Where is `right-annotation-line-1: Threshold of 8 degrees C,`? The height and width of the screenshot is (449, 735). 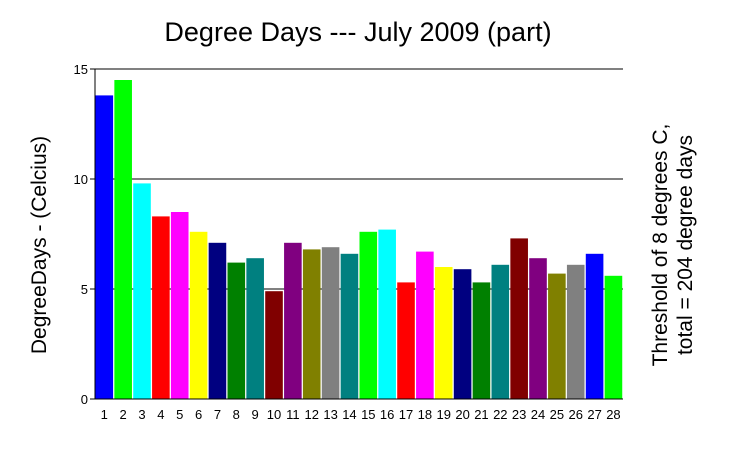 right-annotation-line-1: Threshold of 8 degrees C, is located at coordinates (660, 245).